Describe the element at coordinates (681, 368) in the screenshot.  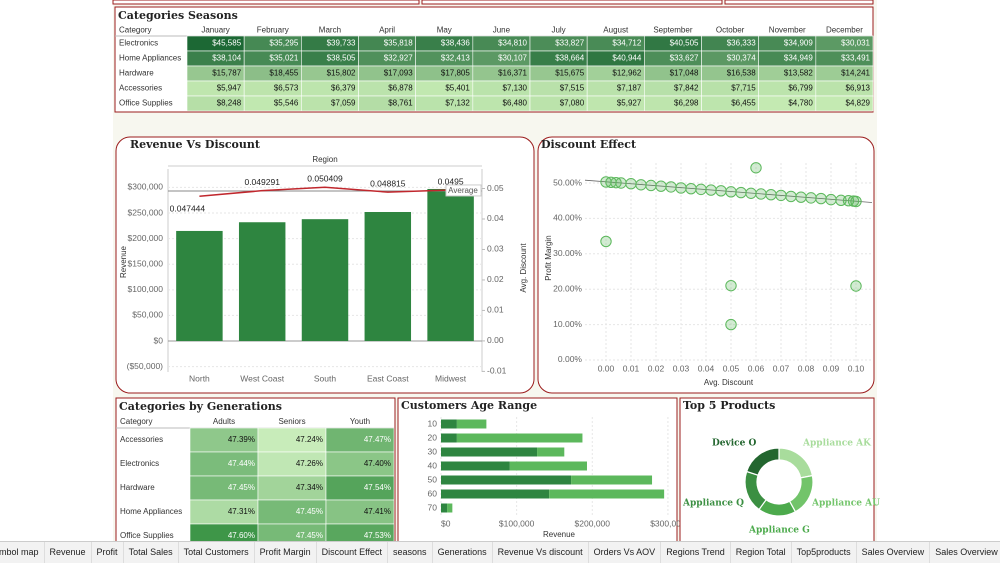
I see `x-tick-label: 0.03` at that location.